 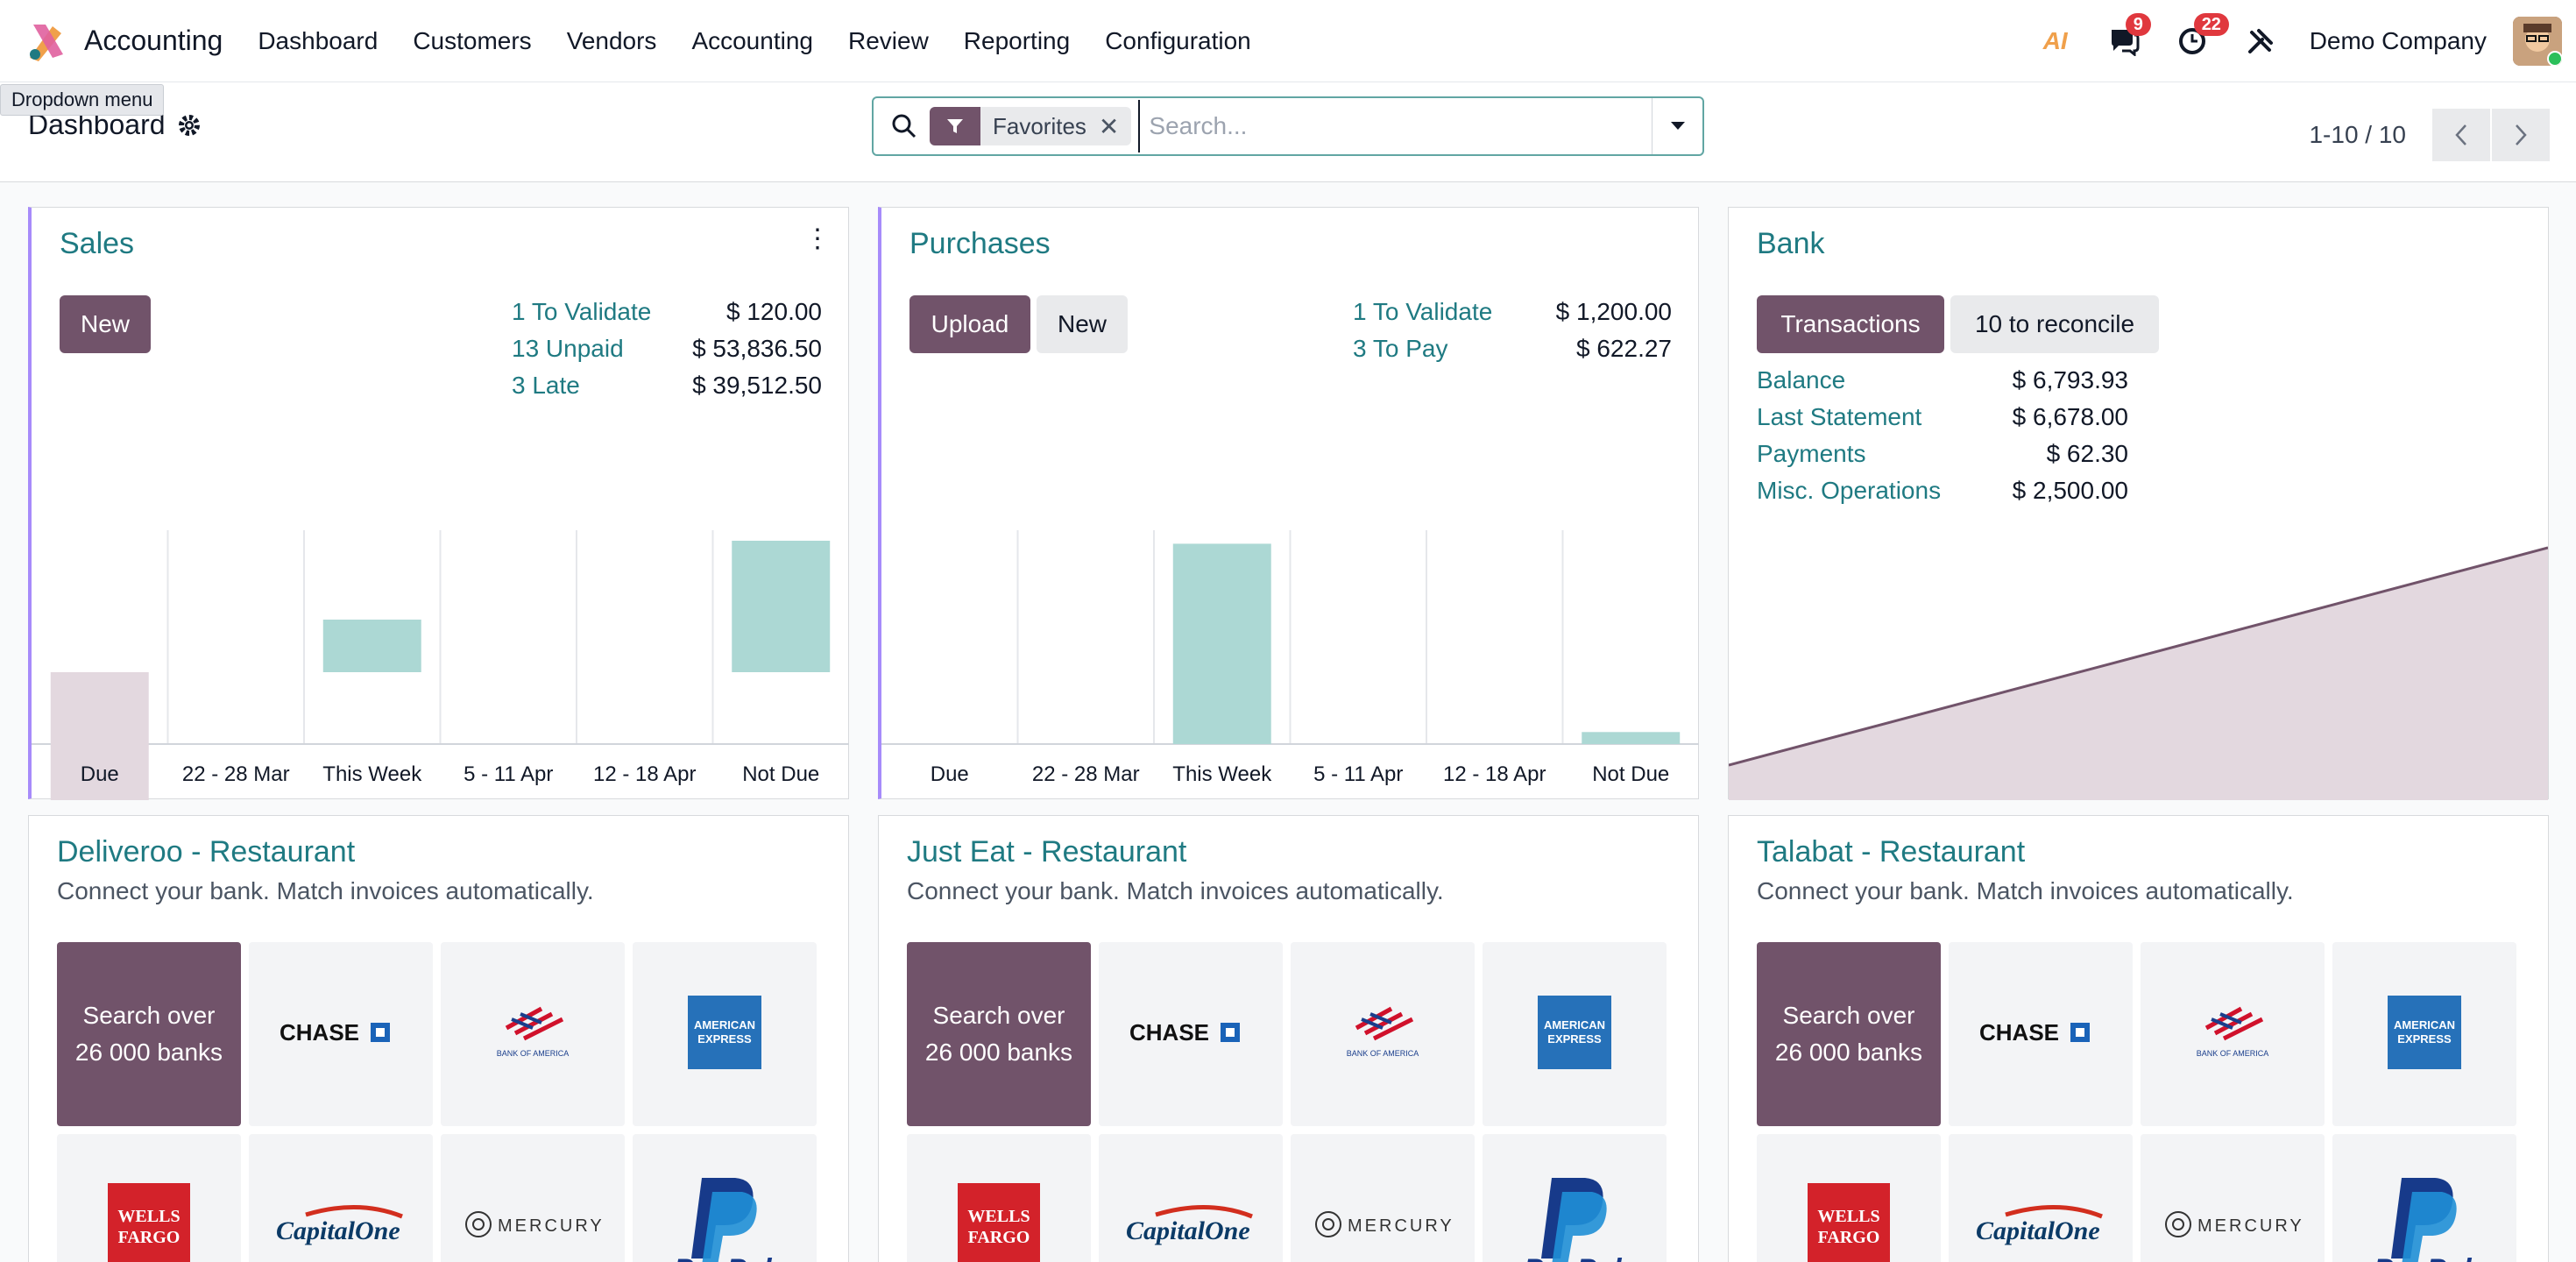 What do you see at coordinates (568, 348) in the screenshot?
I see `stat-label: 13 Unpaid` at bounding box center [568, 348].